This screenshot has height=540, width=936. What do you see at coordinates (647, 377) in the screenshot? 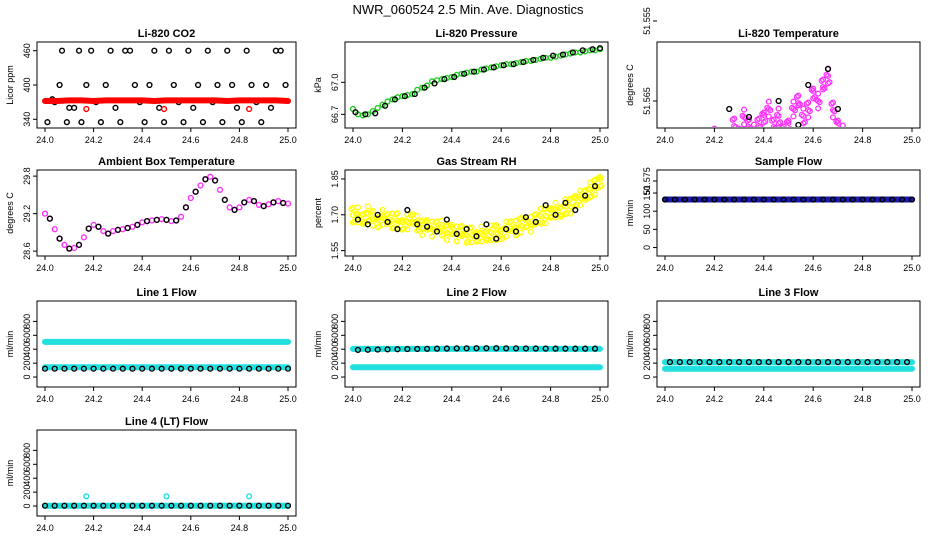
I see `y-tick-label: 0` at bounding box center [647, 377].